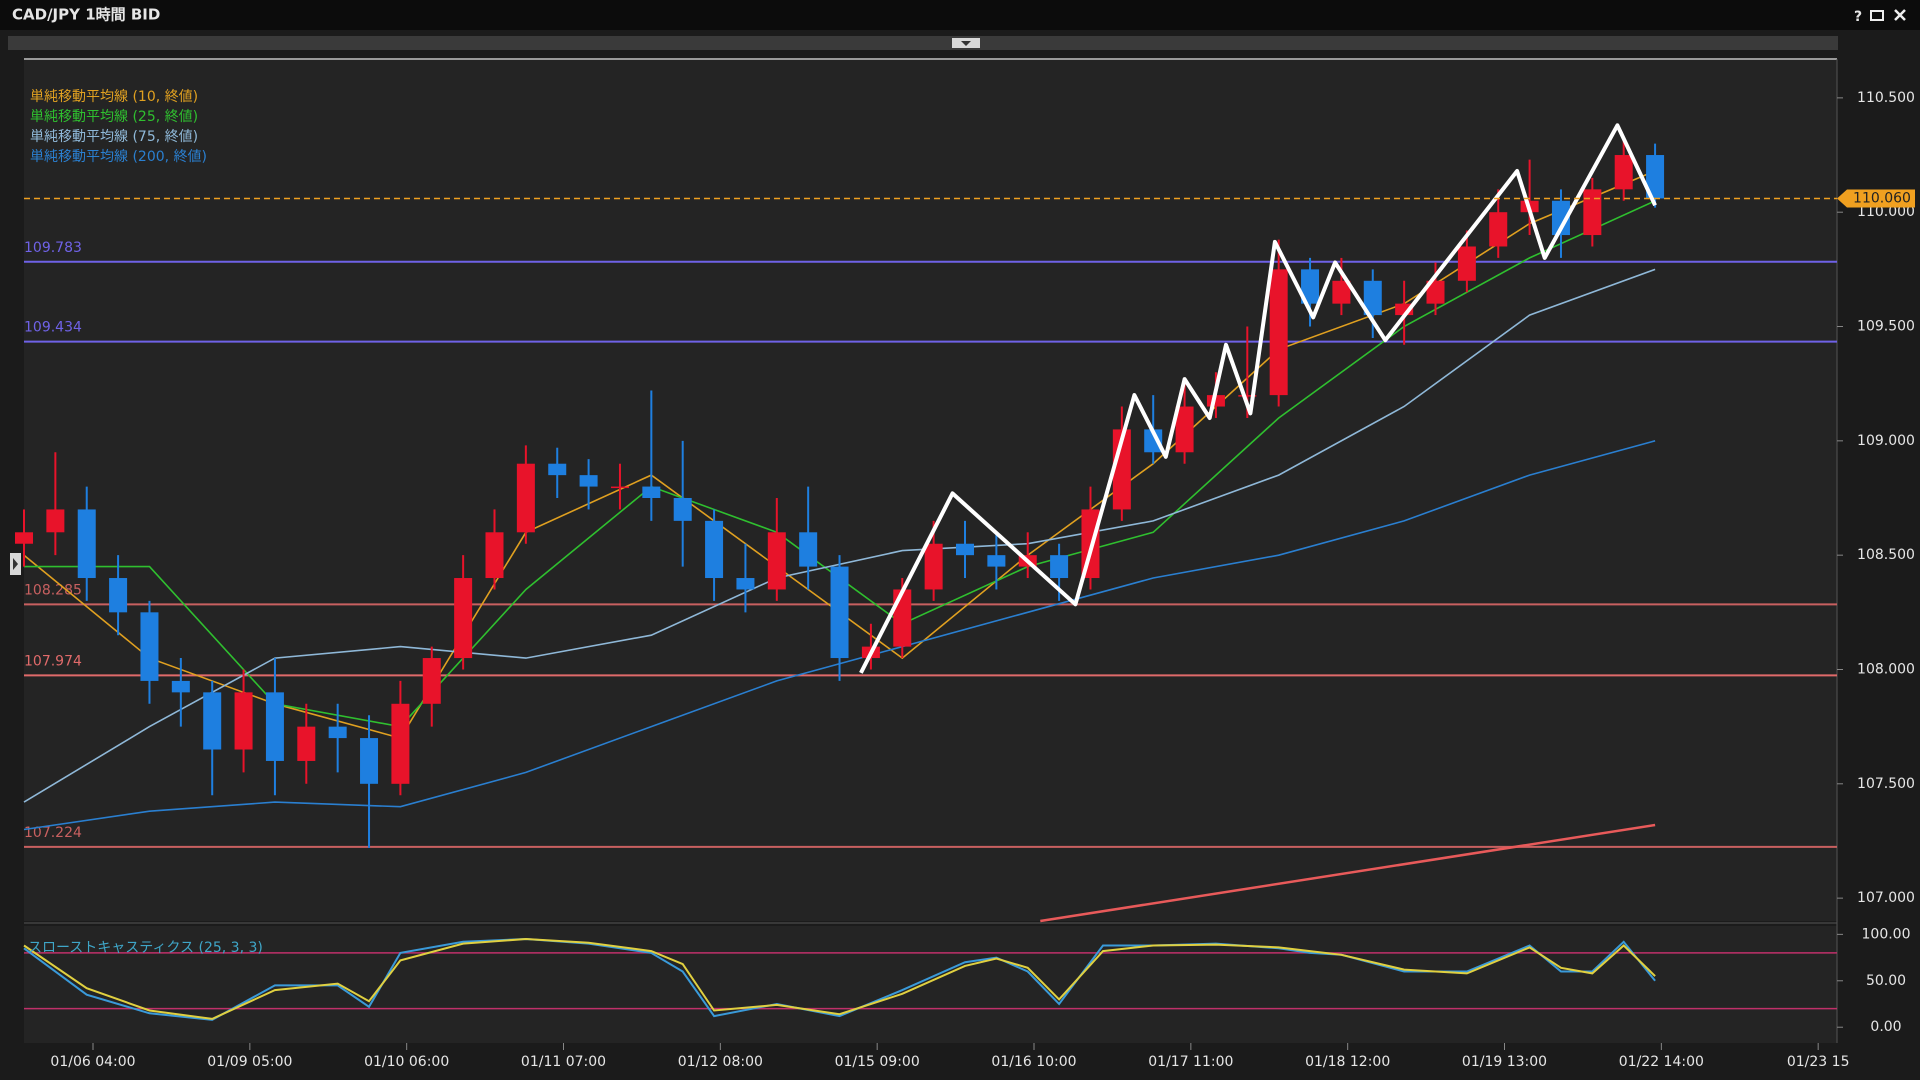 Image resolution: width=1920 pixels, height=1080 pixels. Describe the element at coordinates (1886, 898) in the screenshot. I see `y-tick-label: 107.000` at that location.